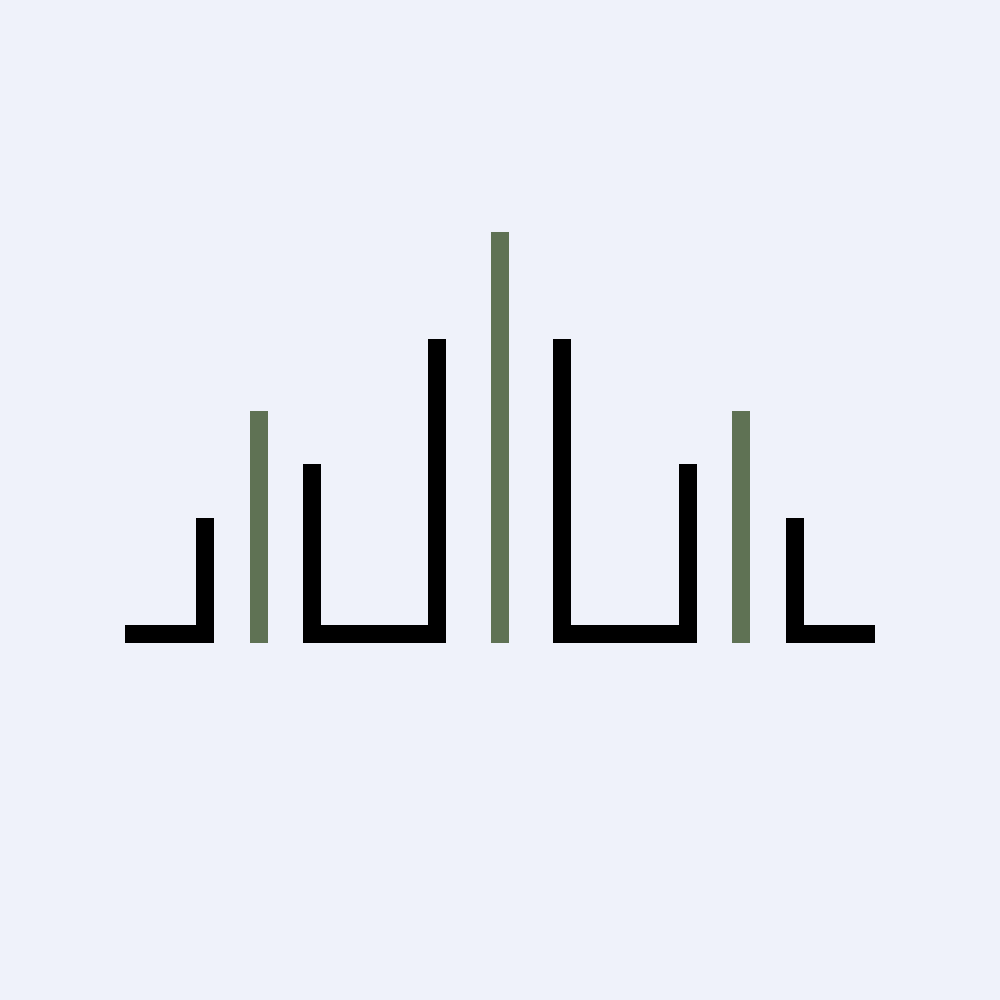  What do you see at coordinates (741, 527) in the screenshot?
I see `right-accent-bar` at bounding box center [741, 527].